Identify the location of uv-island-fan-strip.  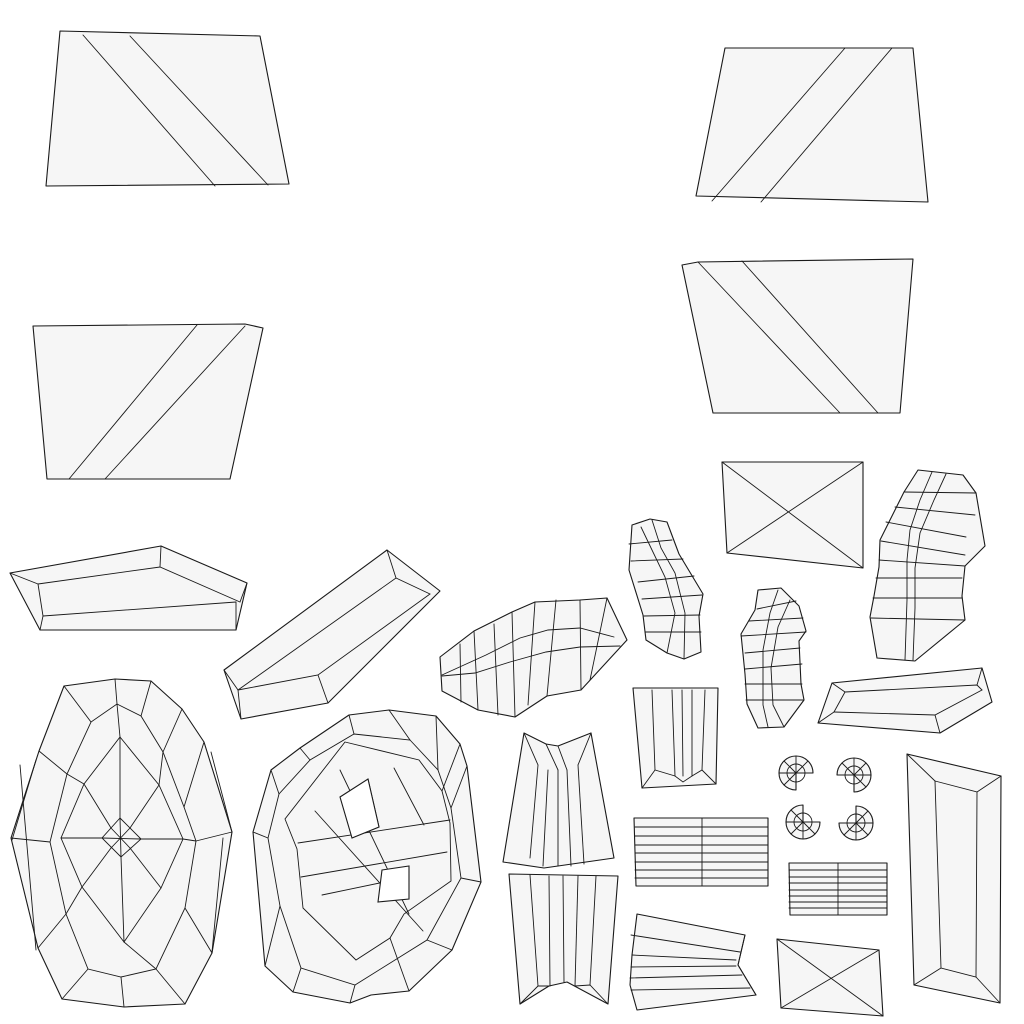
(693, 962).